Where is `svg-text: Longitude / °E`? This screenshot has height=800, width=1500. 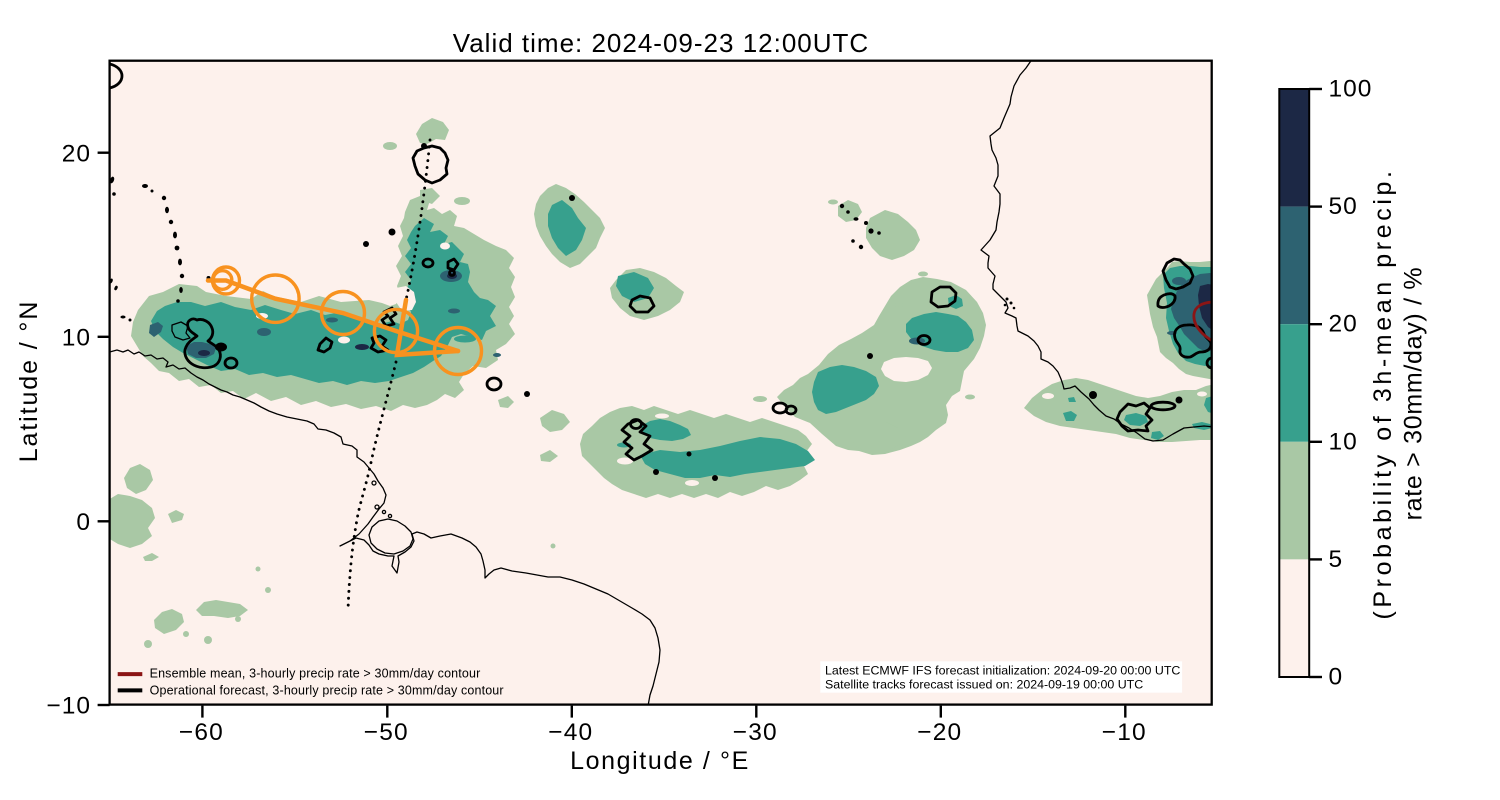
svg-text: Longitude / °E is located at coordinates (660, 761).